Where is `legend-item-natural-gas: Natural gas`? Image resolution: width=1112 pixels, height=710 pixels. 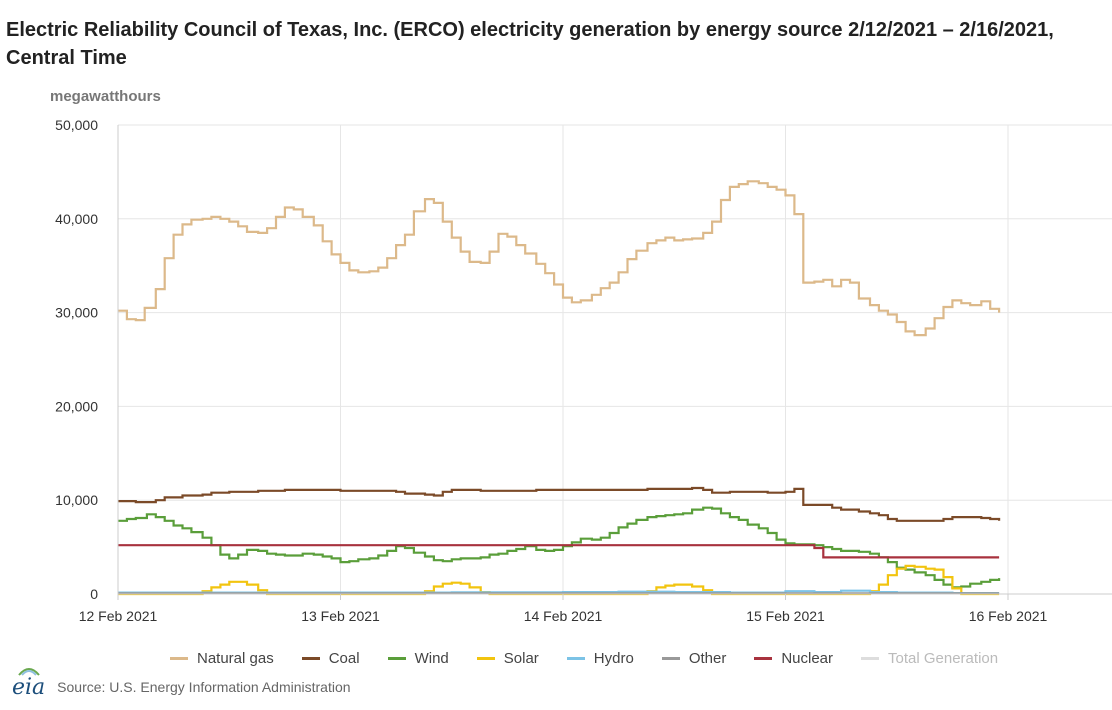 legend-item-natural-gas: Natural gas is located at coordinates (222, 658).